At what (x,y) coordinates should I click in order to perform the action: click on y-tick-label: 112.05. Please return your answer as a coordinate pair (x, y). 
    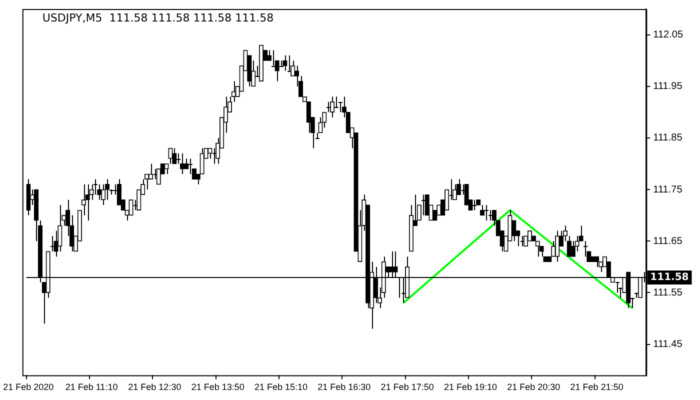
    Looking at the image, I should click on (668, 35).